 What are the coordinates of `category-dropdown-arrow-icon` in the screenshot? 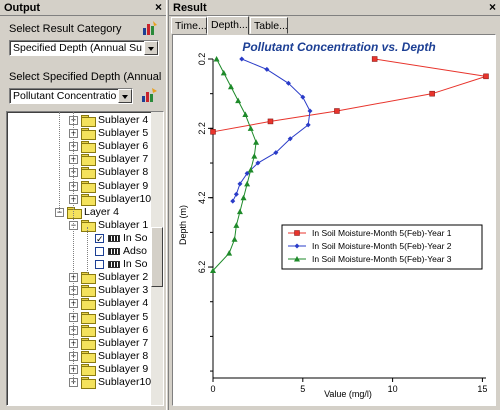 It's located at (151, 48).